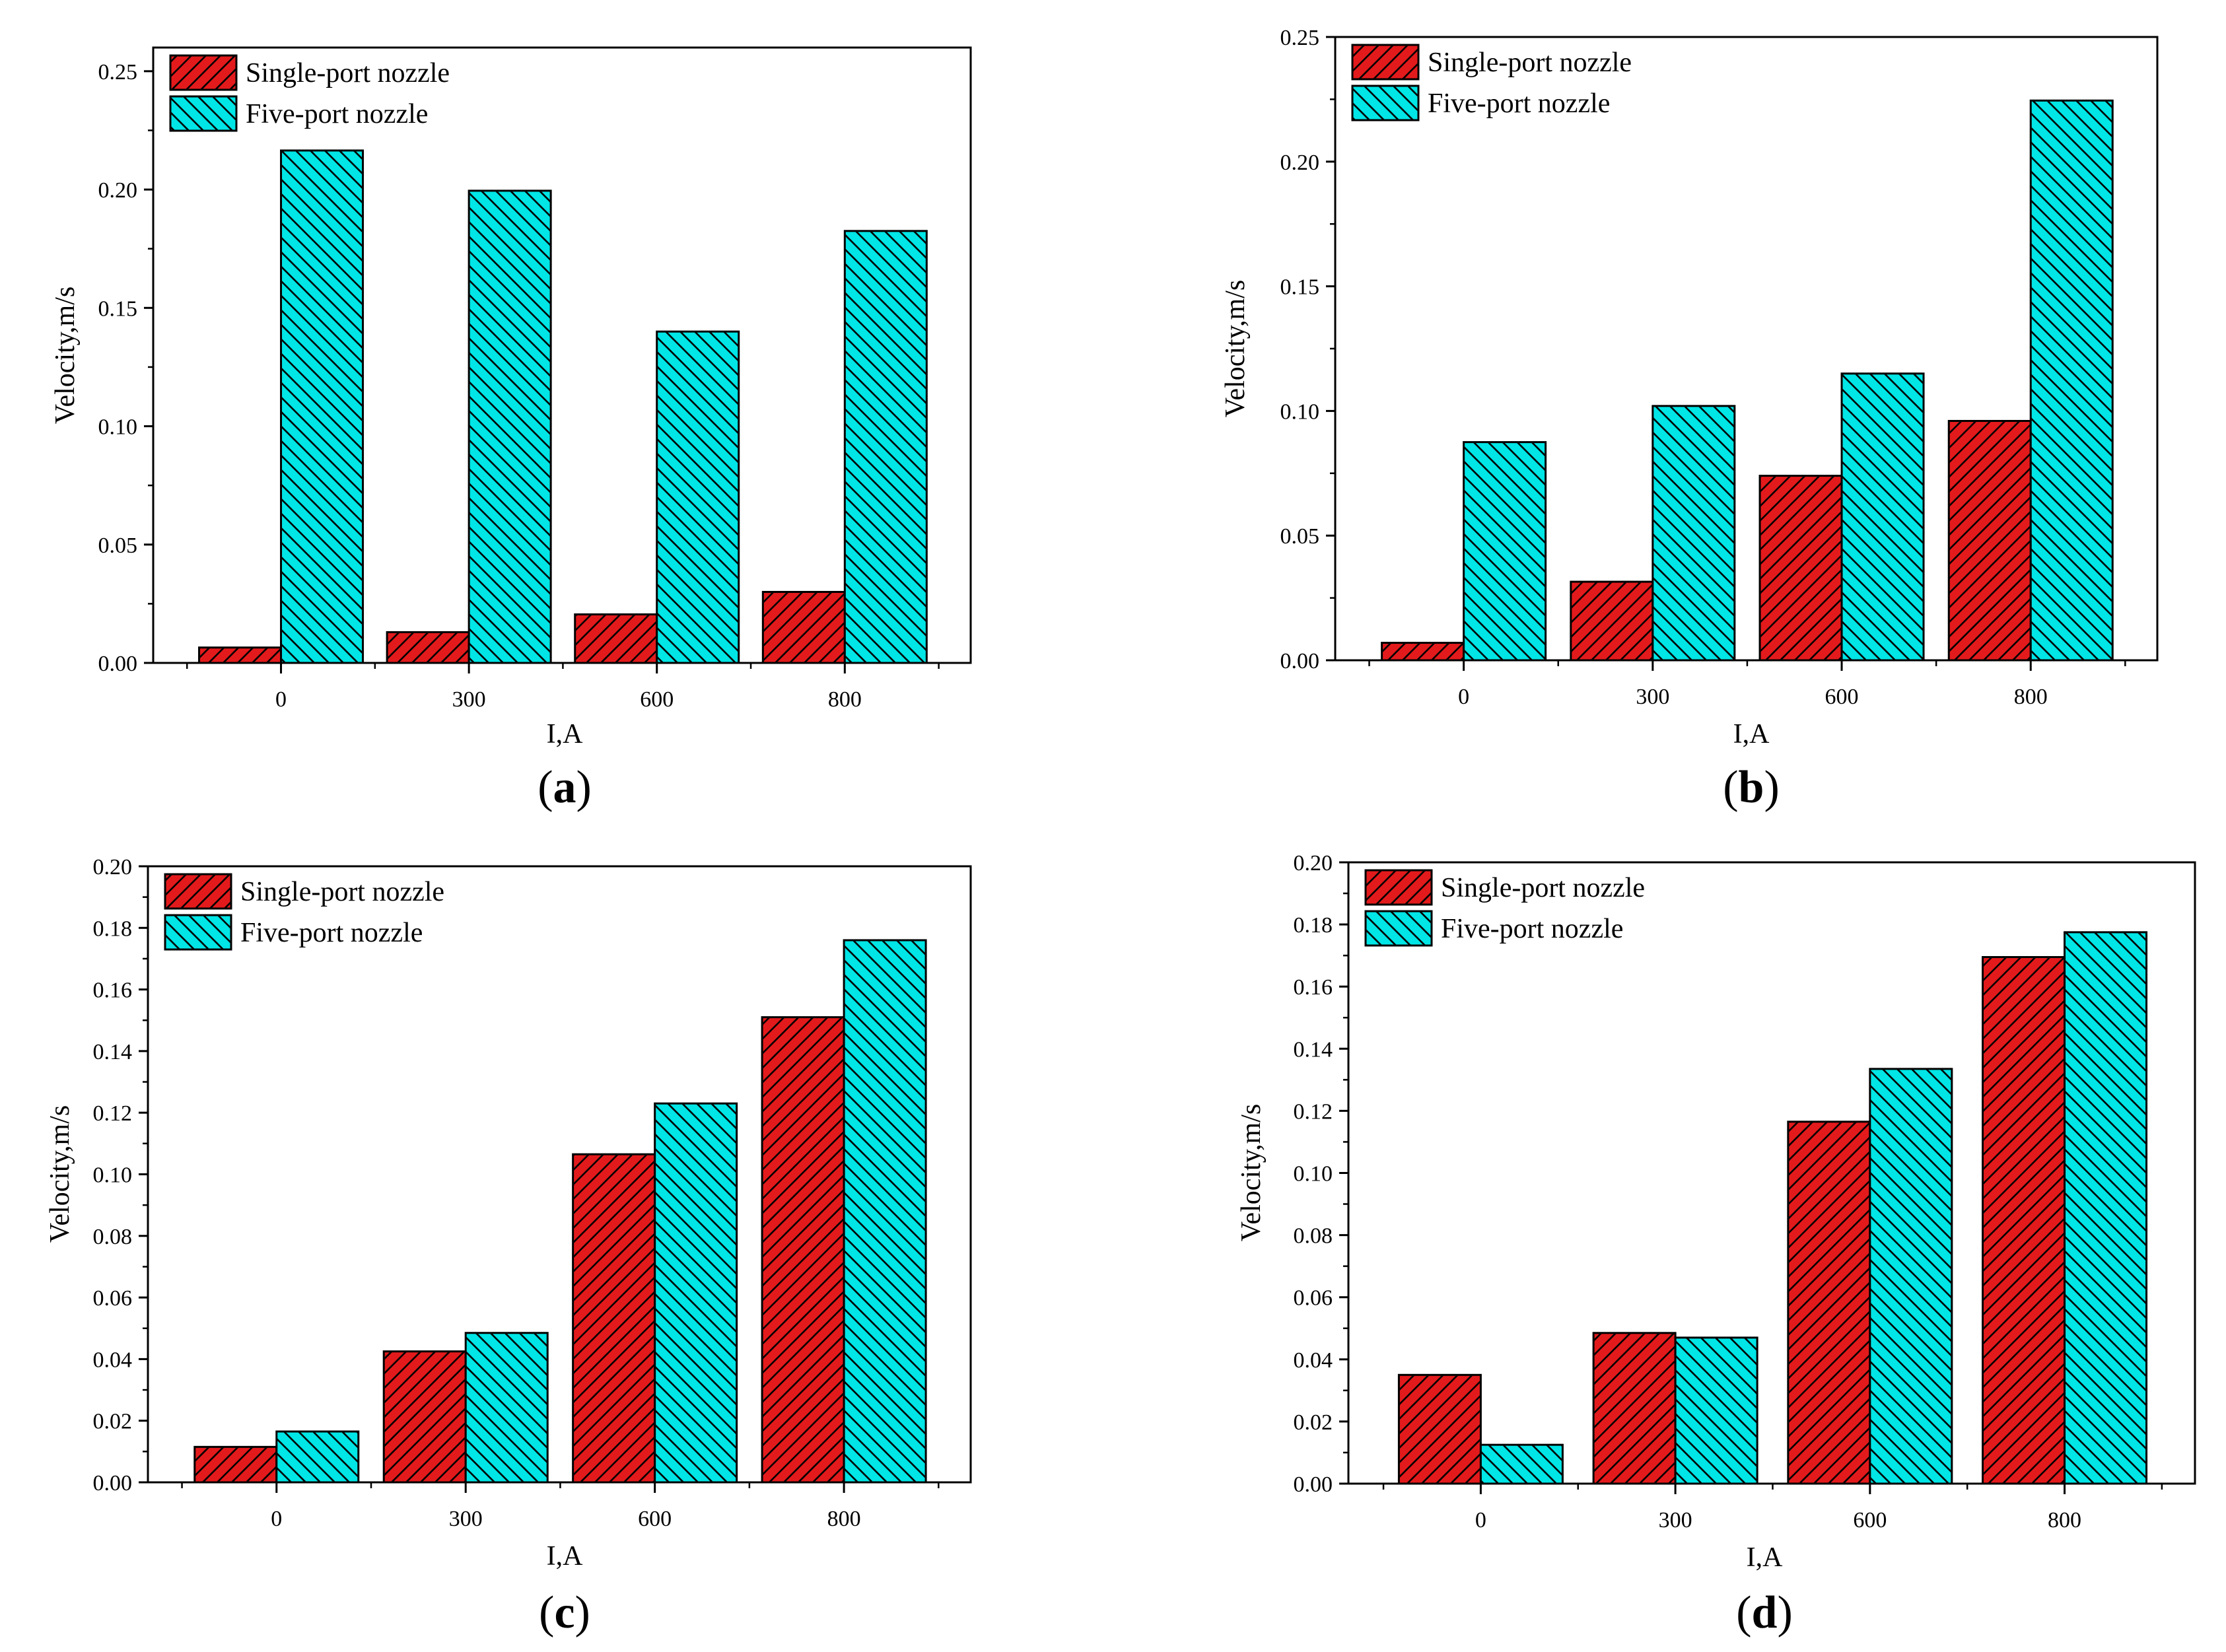 Image resolution: width=2226 pixels, height=1652 pixels. I want to click on y-tick-label: 0.06, so click(113, 1298).